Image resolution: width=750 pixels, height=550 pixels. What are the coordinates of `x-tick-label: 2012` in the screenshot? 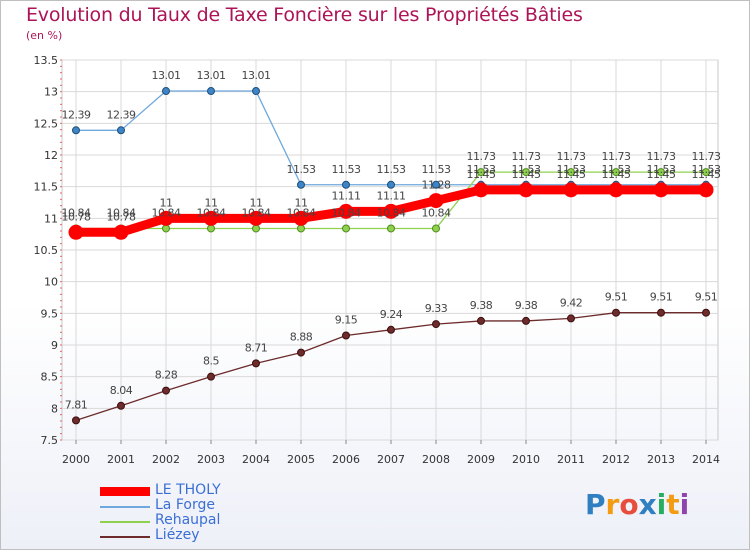 It's located at (616, 459).